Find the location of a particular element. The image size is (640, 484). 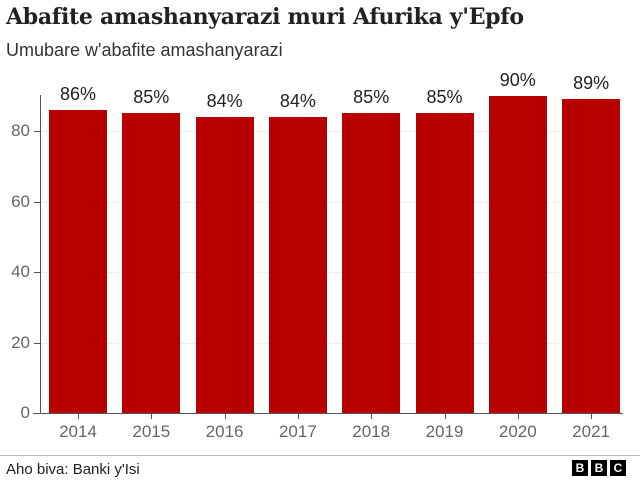

y-axis is located at coordinates (40, 254).